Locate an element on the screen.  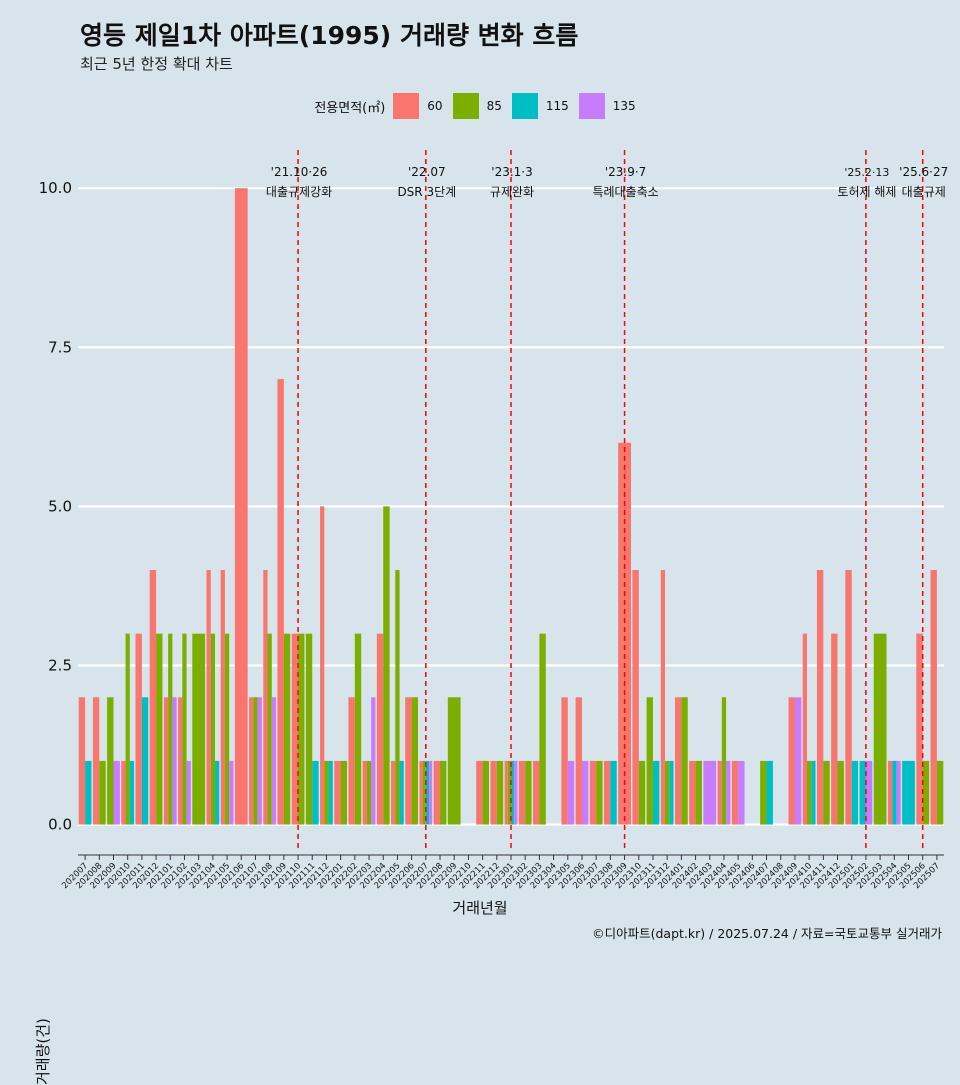
event-label-2: 규제완화 is located at coordinates (512, 192).